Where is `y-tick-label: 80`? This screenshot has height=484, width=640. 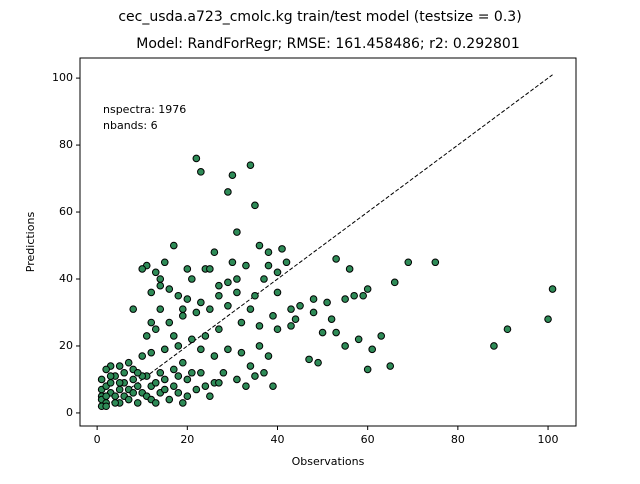 y-tick-label: 80 is located at coordinates (66, 144).